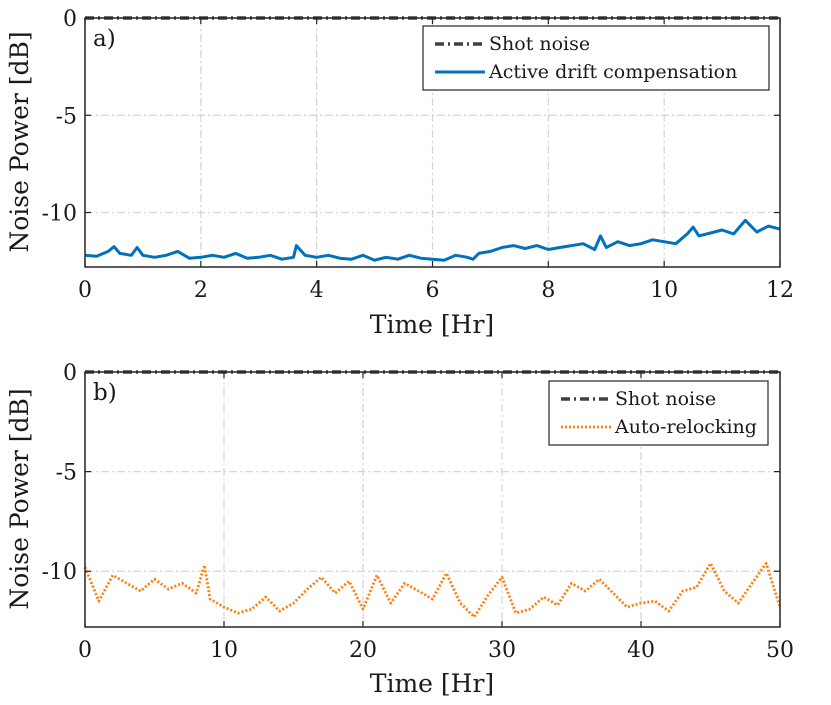 This screenshot has width=831, height=705. I want to click on panel-a-active-drift-line, so click(432, 240).